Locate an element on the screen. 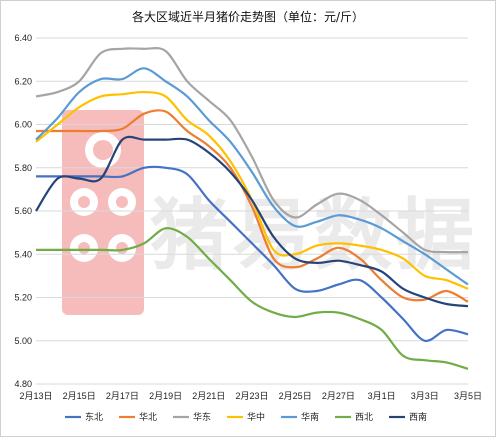 Image resolution: width=496 pixels, height=437 pixels. y-tick-label: 5.00 is located at coordinates (23, 341).